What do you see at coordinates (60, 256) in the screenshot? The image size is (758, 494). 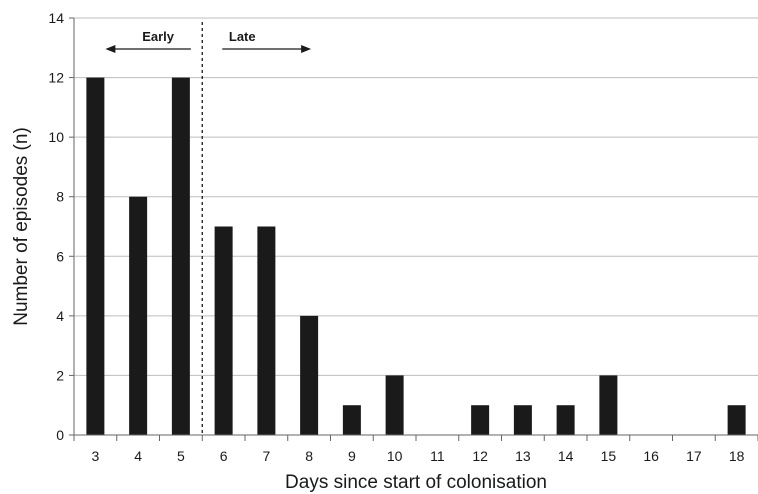 I see `y-tick-label: 6` at bounding box center [60, 256].